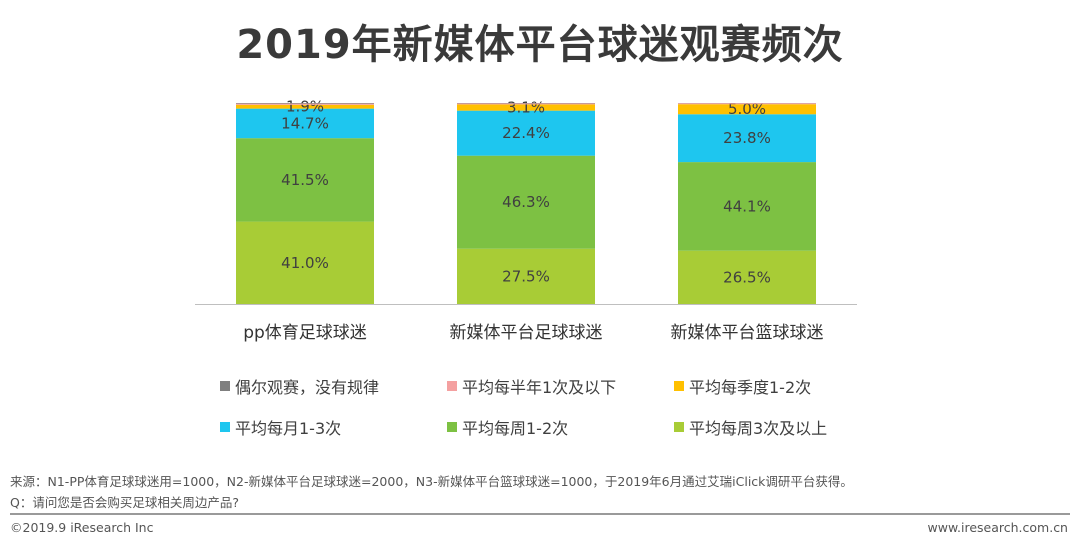 The image size is (1080, 548). I want to click on data-label: 41.0%, so click(305, 263).